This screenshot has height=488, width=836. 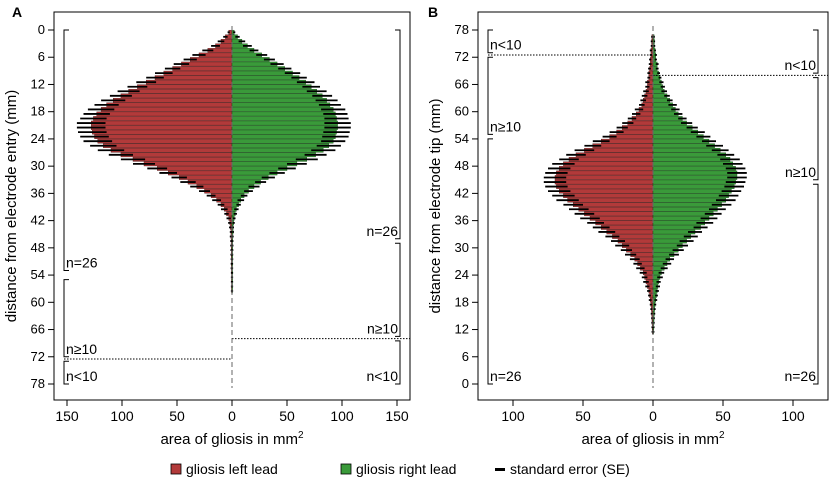 I want to click on panel-b-y-tick-label: 0, so click(x=465, y=383).